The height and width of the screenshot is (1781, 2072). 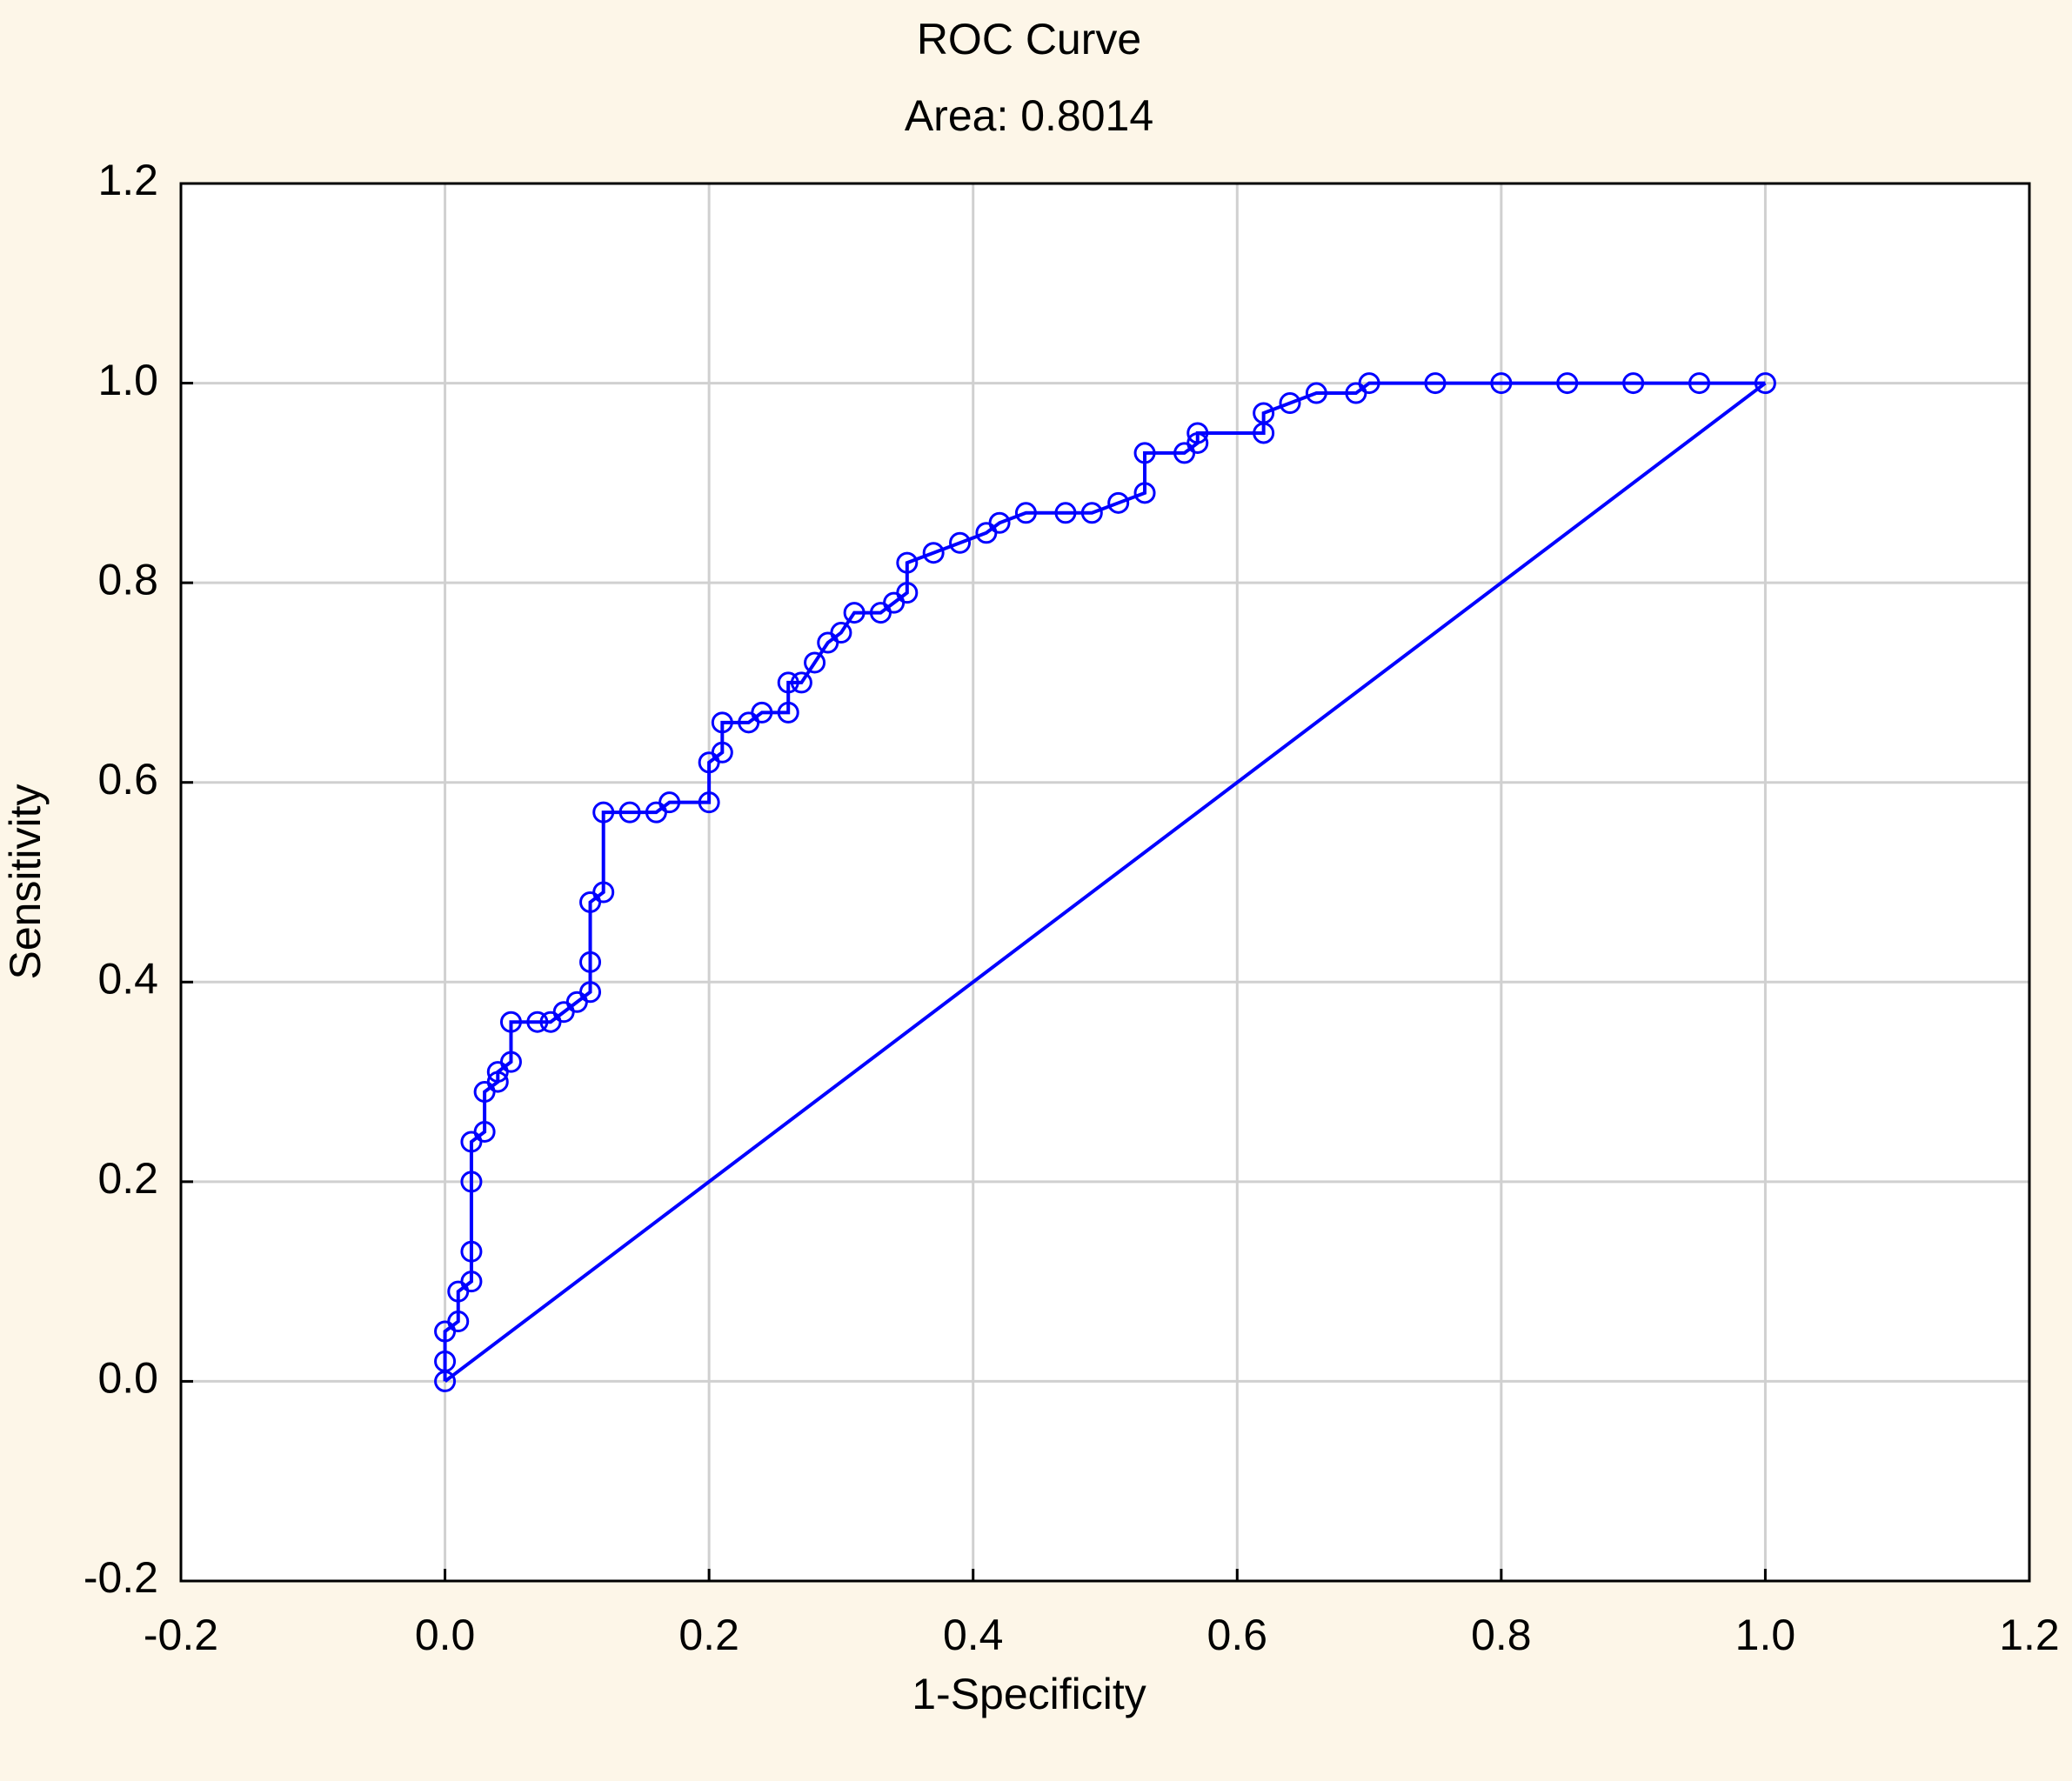 What do you see at coordinates (127, 1378) in the screenshot?
I see `y-tick-label: 0.0` at bounding box center [127, 1378].